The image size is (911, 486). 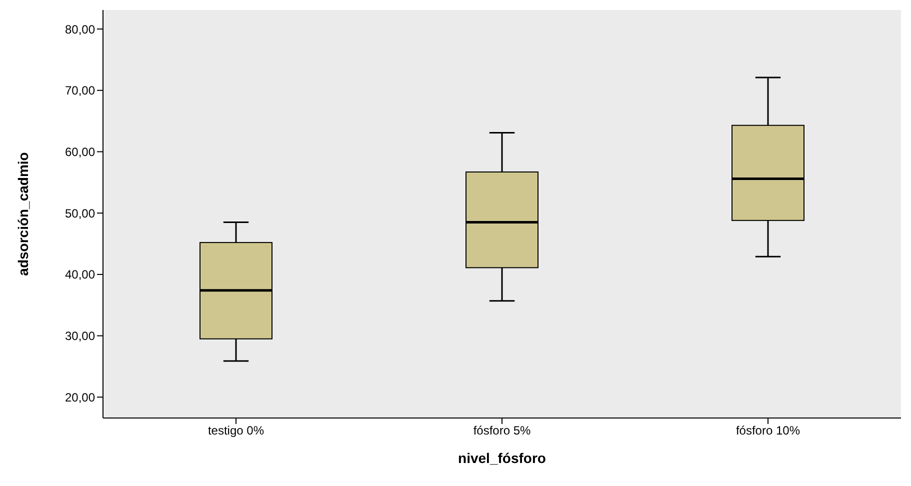 I want to click on y-tick-label: 60,00, so click(x=80, y=151).